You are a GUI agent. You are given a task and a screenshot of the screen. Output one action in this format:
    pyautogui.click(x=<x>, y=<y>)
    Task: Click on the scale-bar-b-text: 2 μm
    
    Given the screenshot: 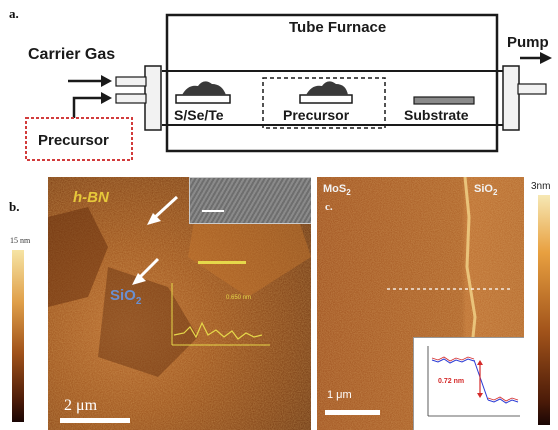 What is the action you would take?
    pyautogui.click(x=81, y=405)
    